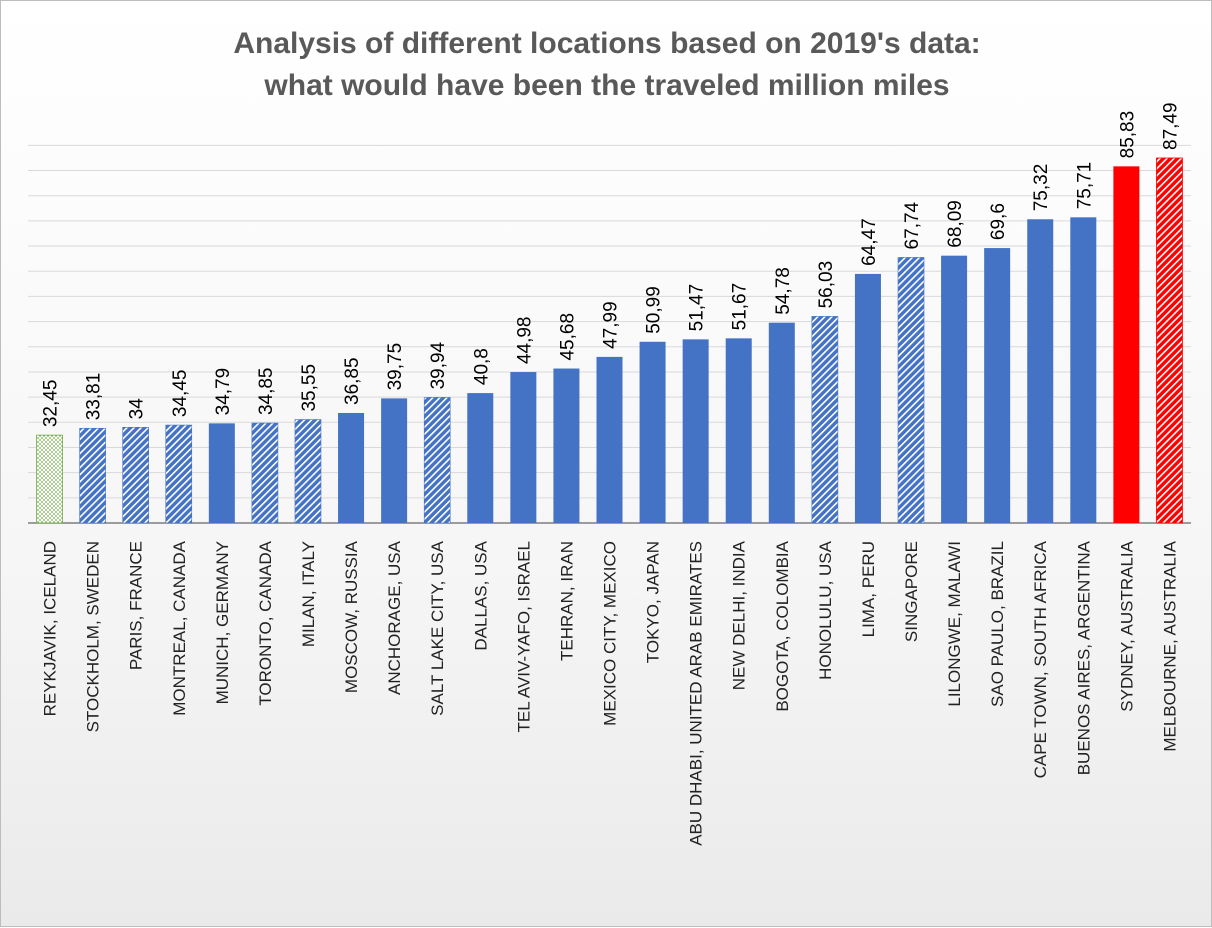 The image size is (1212, 928). I want to click on data-label: 34,79, so click(223, 392).